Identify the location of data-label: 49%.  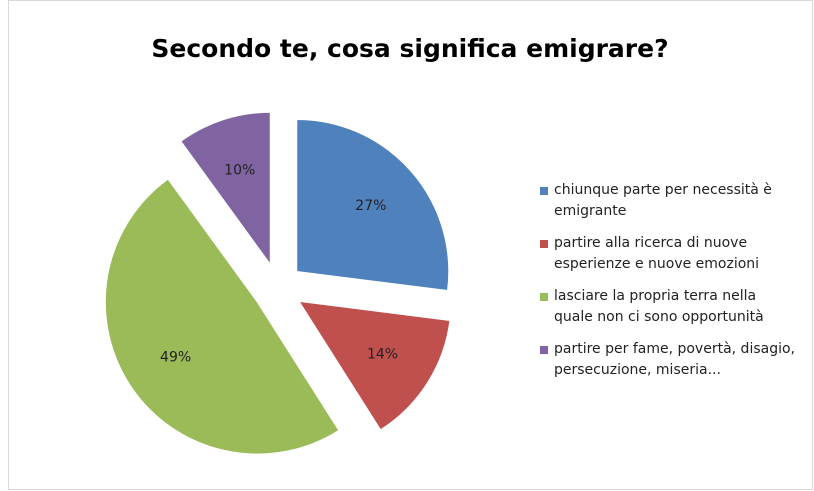
(175, 358).